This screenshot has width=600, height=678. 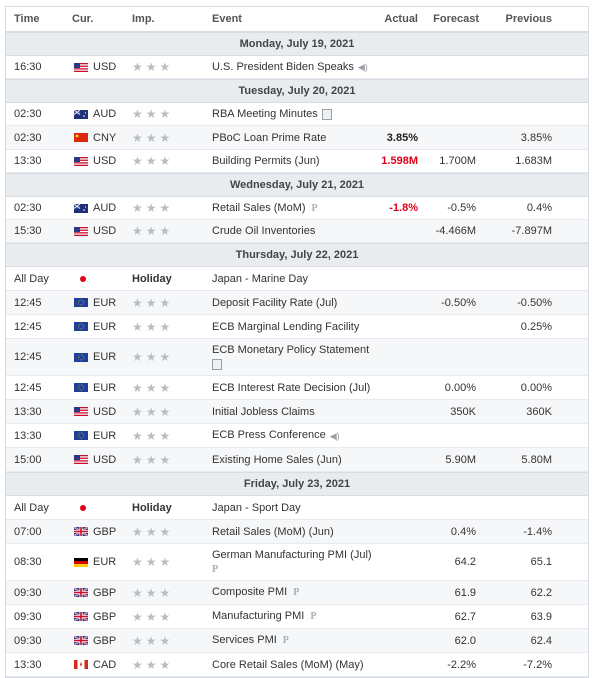 What do you see at coordinates (259, 207) in the screenshot?
I see `event-name: Retail Sales (MoM)` at bounding box center [259, 207].